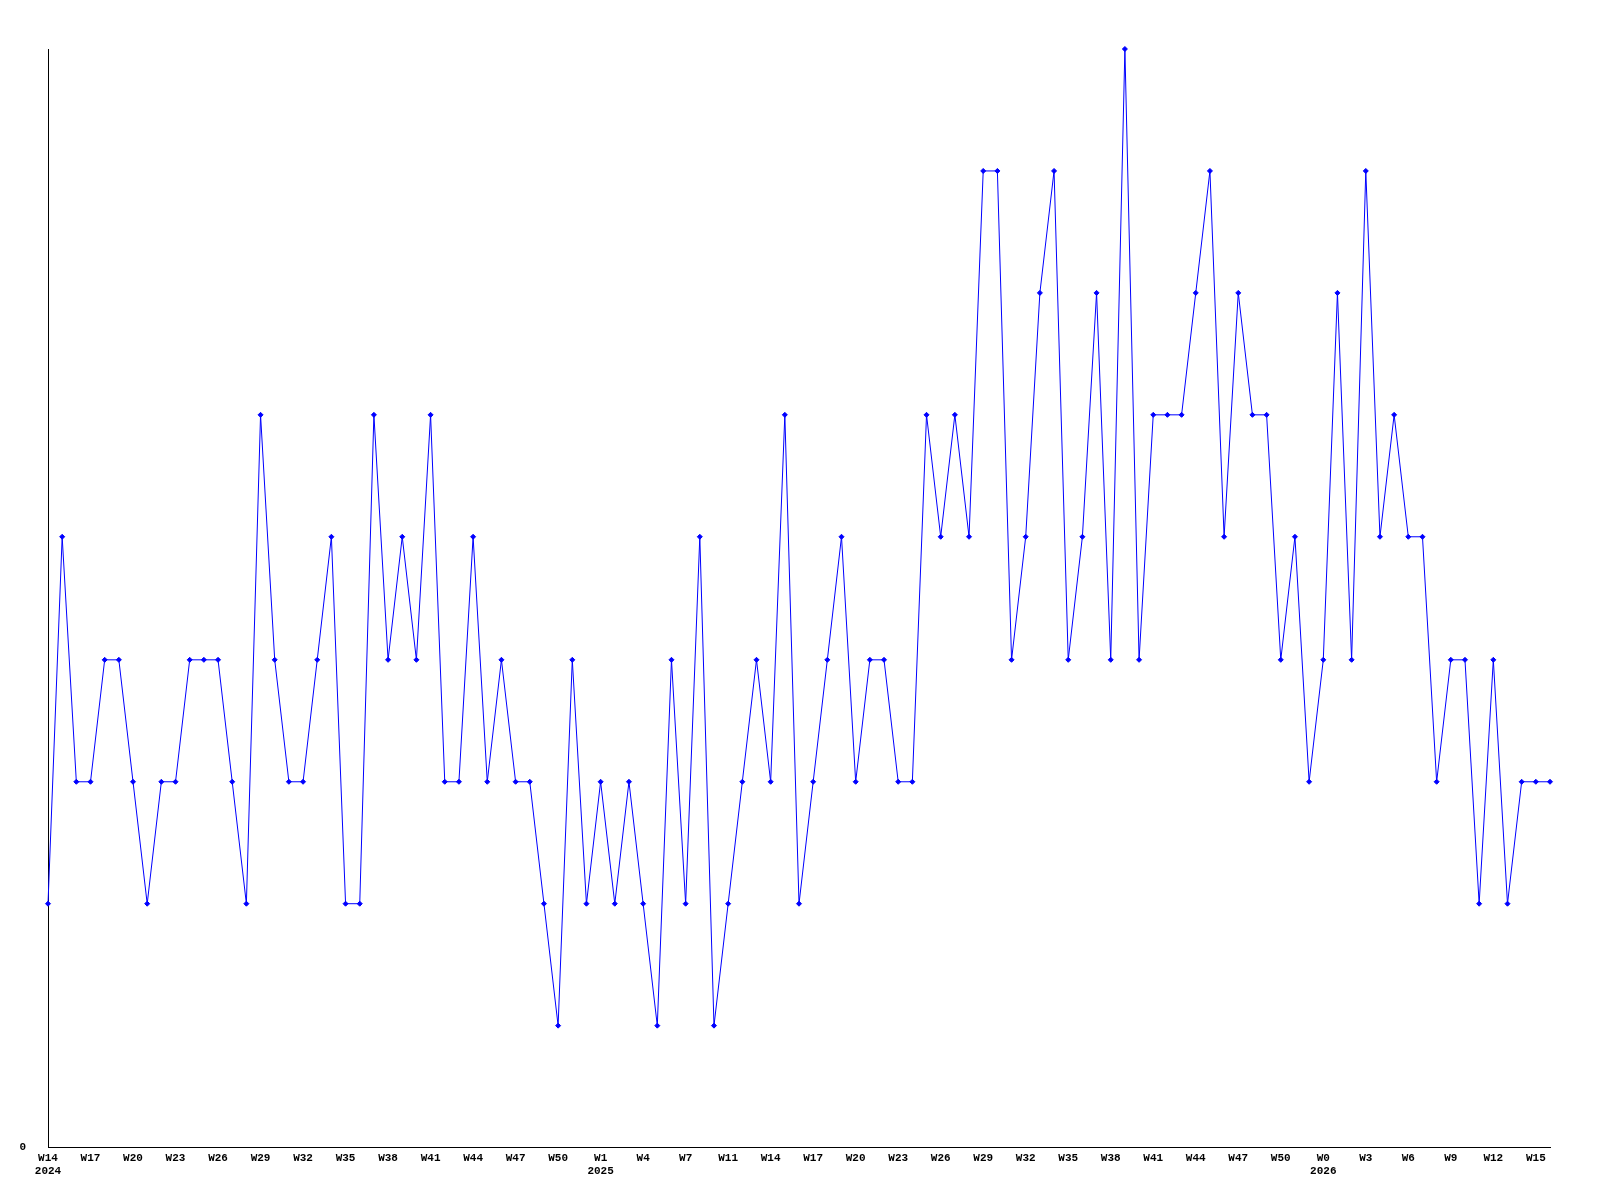  I want to click on x-tick-label: W7, so click(686, 1157).